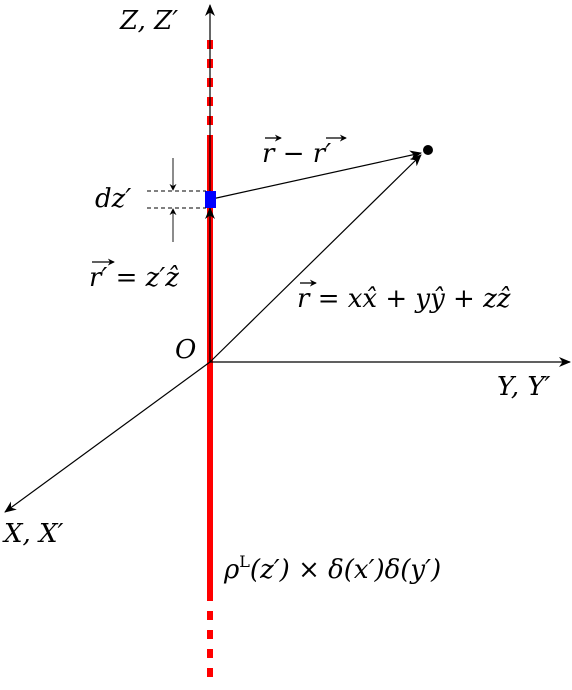 The image size is (572, 690). I want to click on r-vector, so click(315, 258).